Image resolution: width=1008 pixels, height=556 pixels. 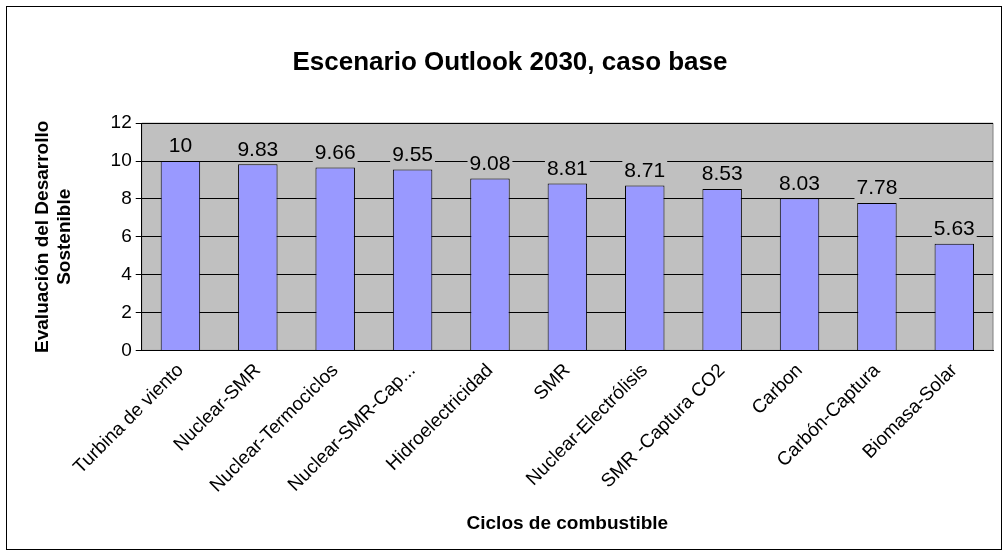 I want to click on data-label: 8.03, so click(x=799, y=182).